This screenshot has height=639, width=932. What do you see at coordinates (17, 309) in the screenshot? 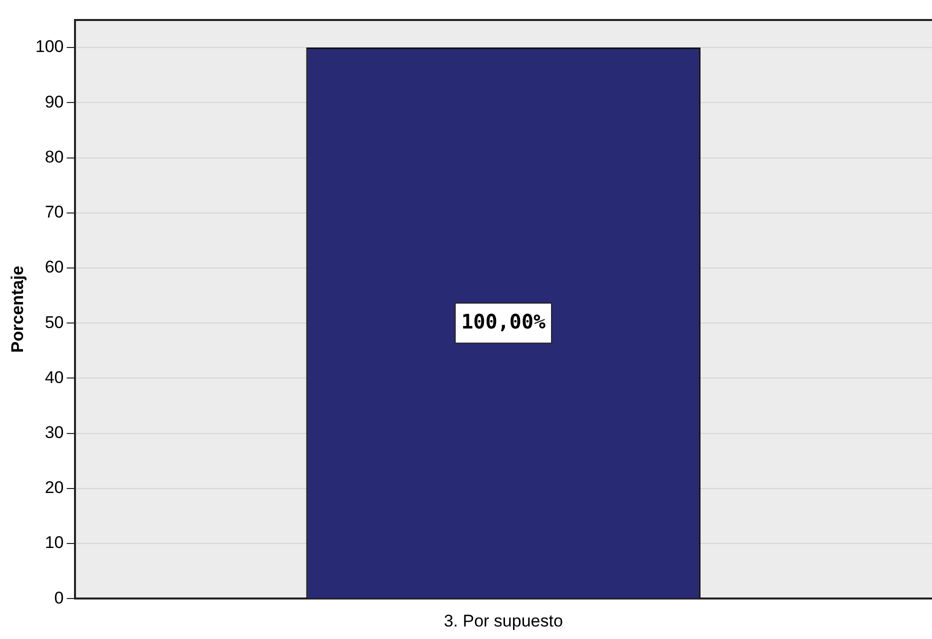
I see `y-axis-title: Porcentaje` at bounding box center [17, 309].